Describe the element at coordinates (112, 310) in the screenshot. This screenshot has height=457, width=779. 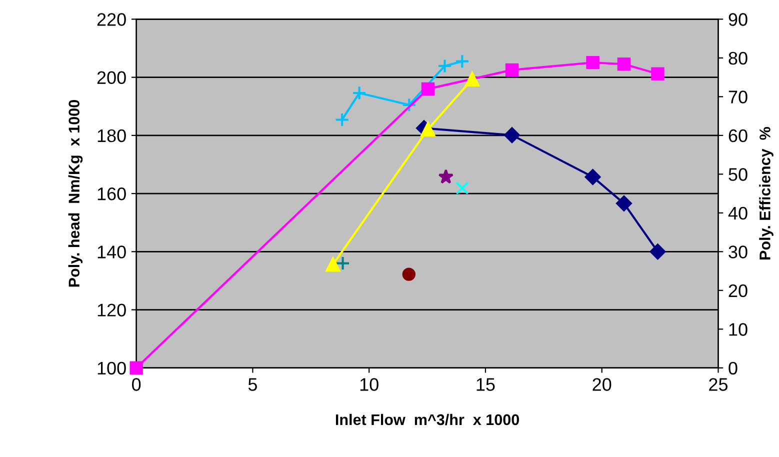
I see `y-tick-label: 120` at that location.